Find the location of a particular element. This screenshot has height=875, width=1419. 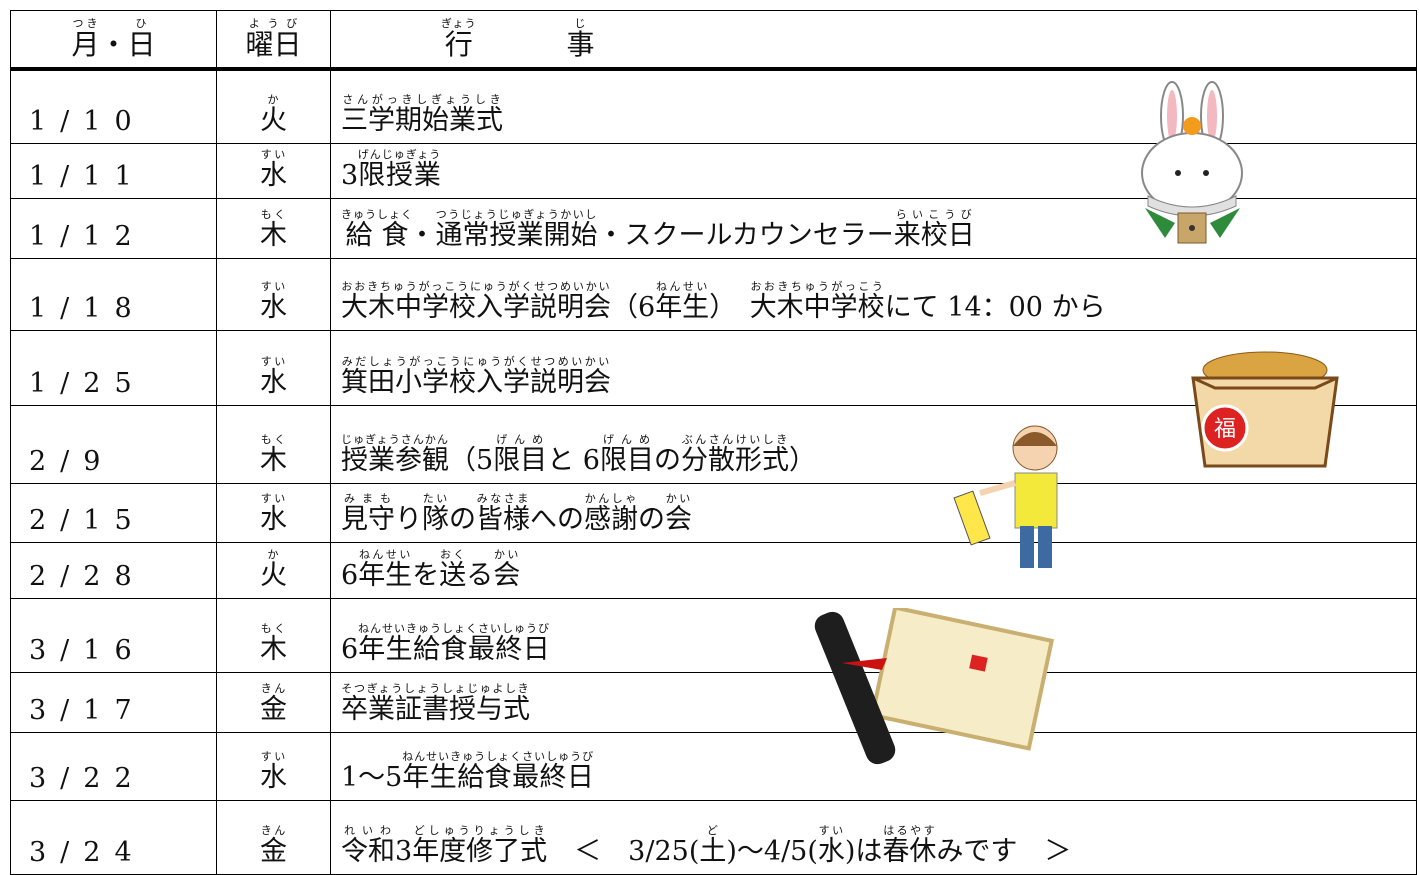

date: 1/12 is located at coordinates (113, 228).